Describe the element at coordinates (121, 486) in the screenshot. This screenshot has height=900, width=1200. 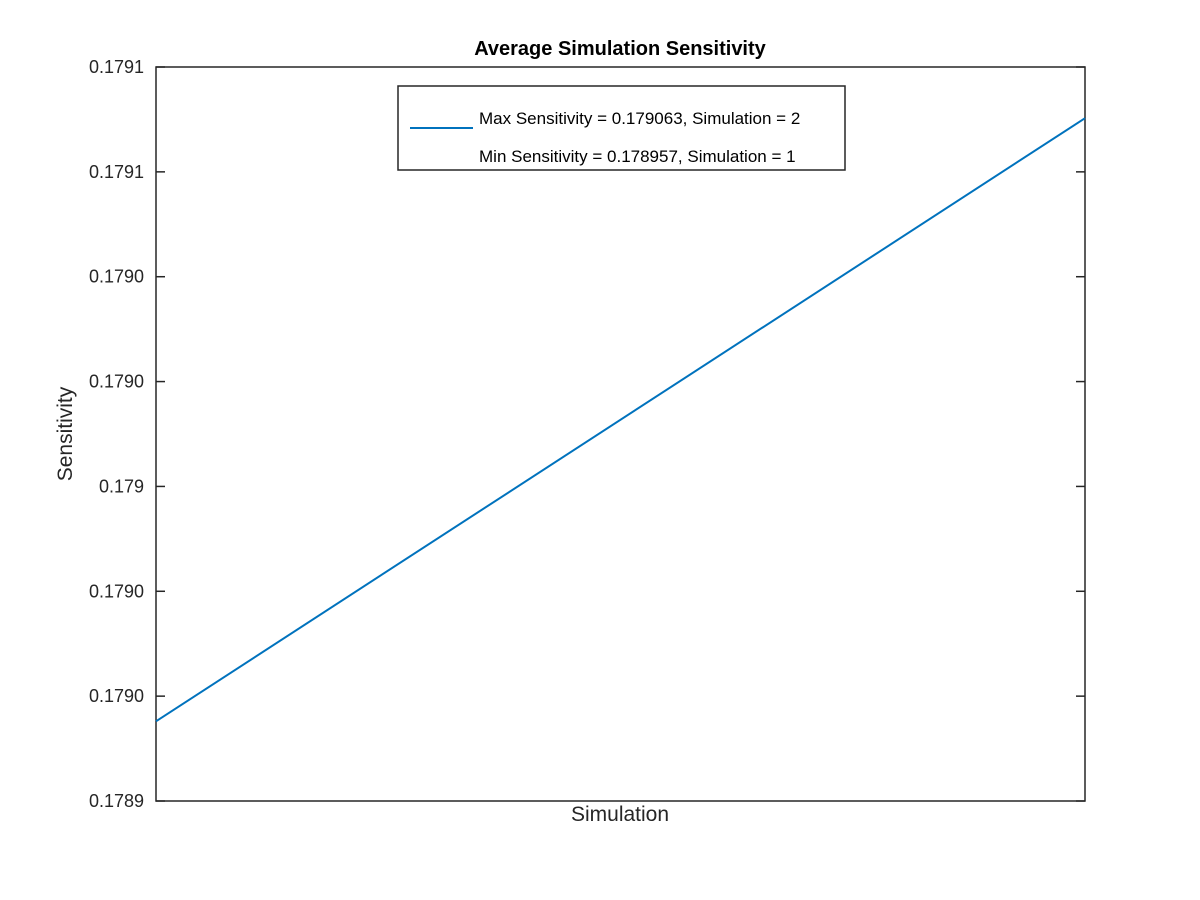
I see `y-tick-label: 0.179` at that location.